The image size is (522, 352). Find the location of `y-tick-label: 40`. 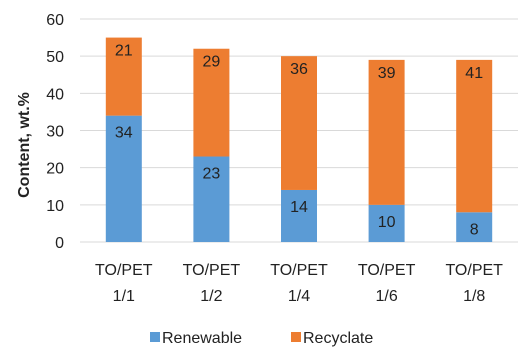

y-tick-label: 40 is located at coordinates (55, 94).